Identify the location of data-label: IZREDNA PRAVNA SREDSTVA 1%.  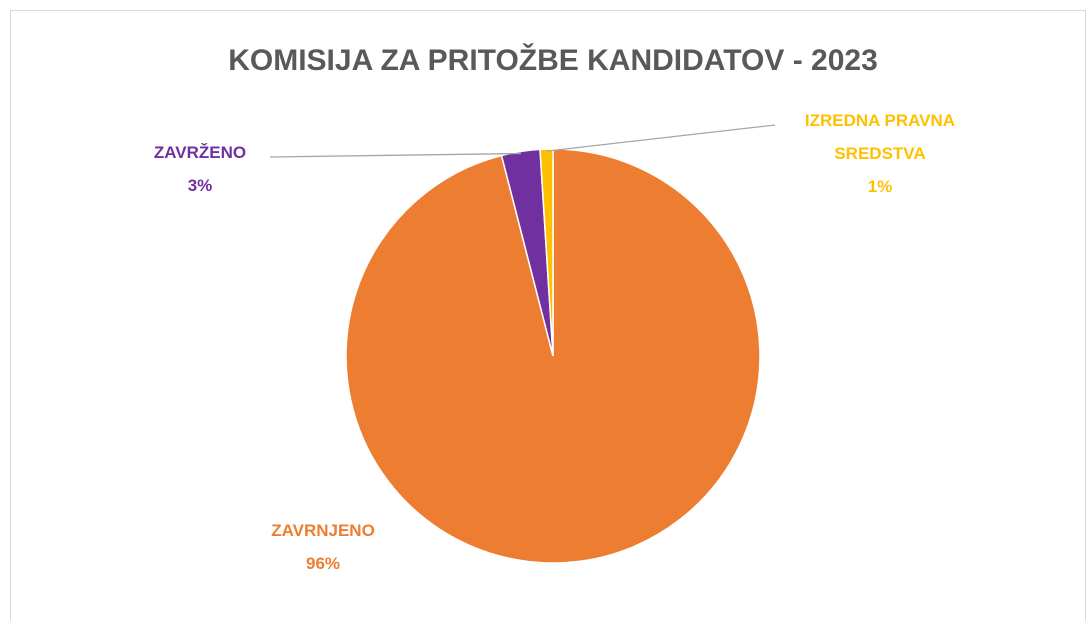
(880, 153).